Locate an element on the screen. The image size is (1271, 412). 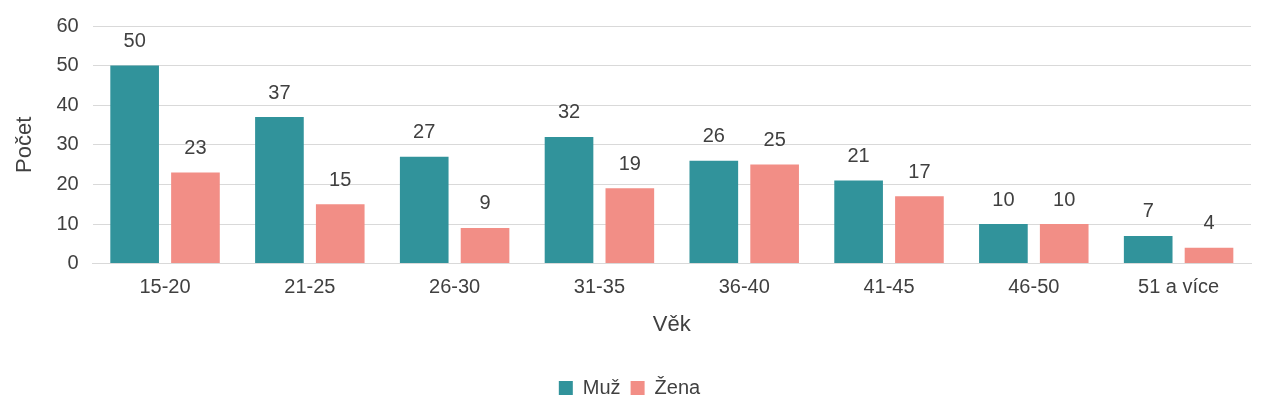
y-tick-label: 10 is located at coordinates (67, 222).